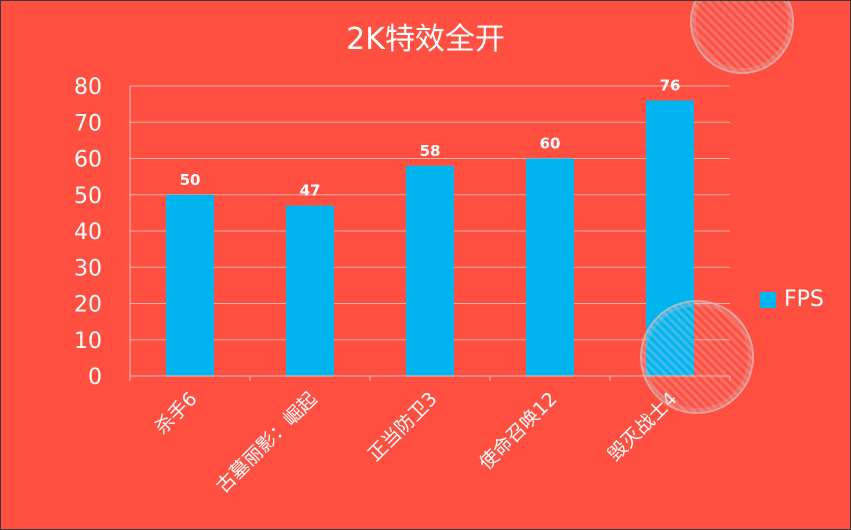  What do you see at coordinates (430, 138) in the screenshot?
I see `data-labels: 50 47 58 60 76` at bounding box center [430, 138].